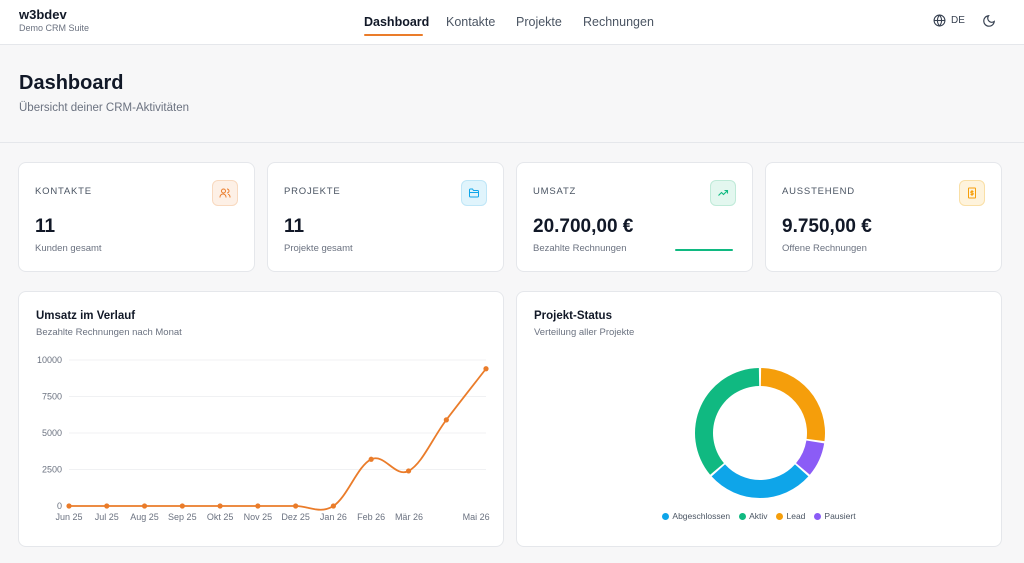 The height and width of the screenshot is (563, 1024). I want to click on users-icon, so click(225, 193).